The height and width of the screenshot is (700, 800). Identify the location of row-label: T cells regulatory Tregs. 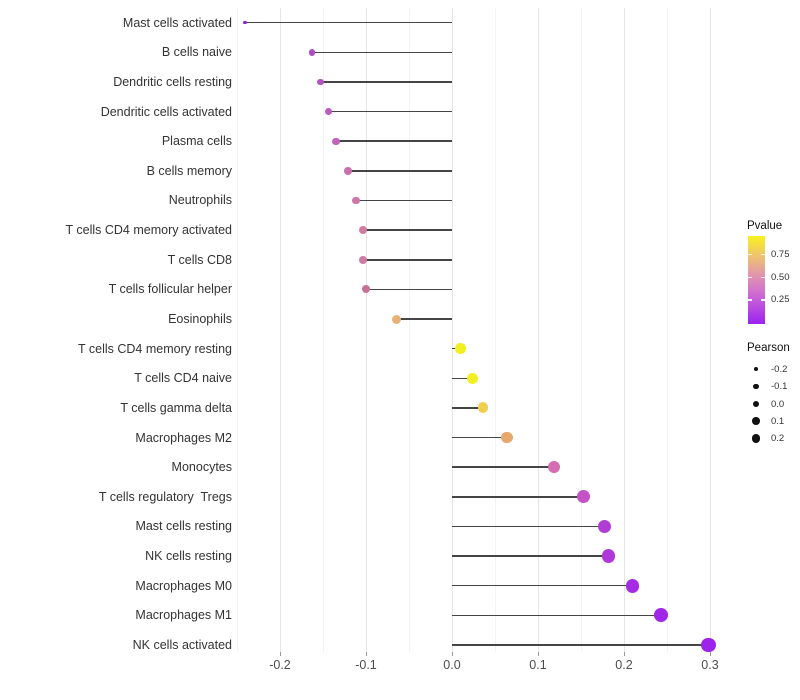
(165, 496).